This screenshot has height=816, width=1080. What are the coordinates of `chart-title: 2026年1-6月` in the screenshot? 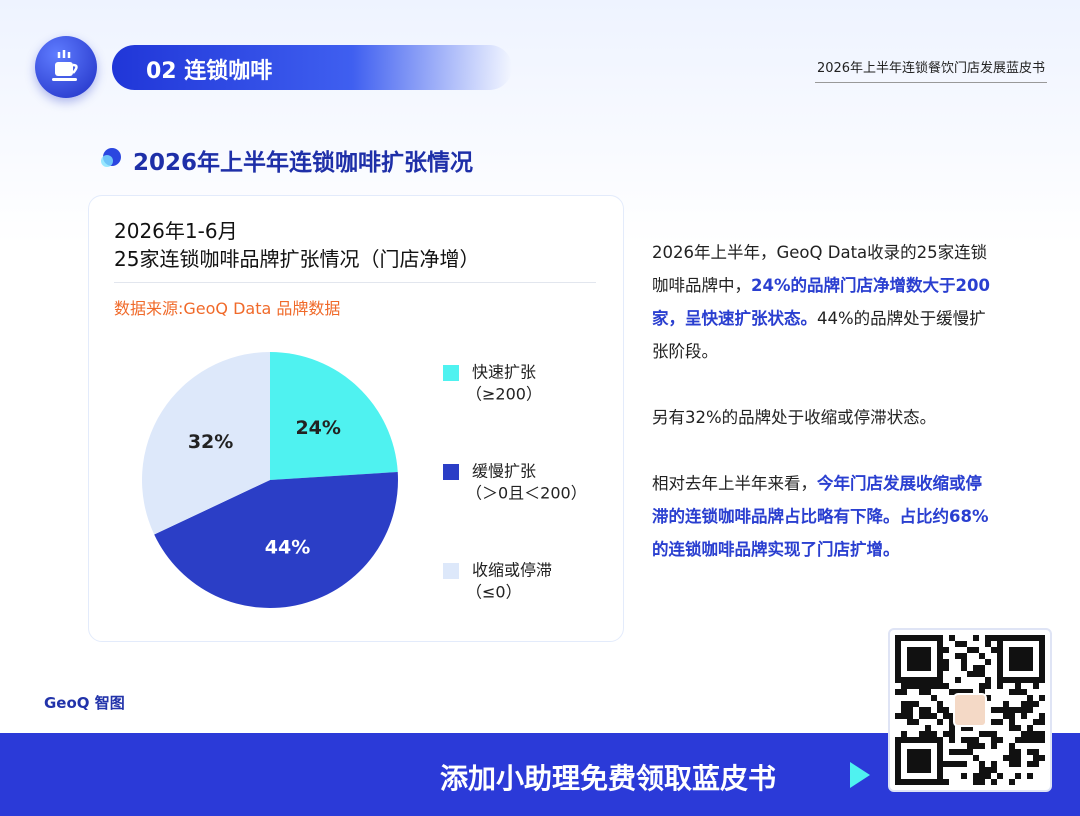 It's located at (176, 231).